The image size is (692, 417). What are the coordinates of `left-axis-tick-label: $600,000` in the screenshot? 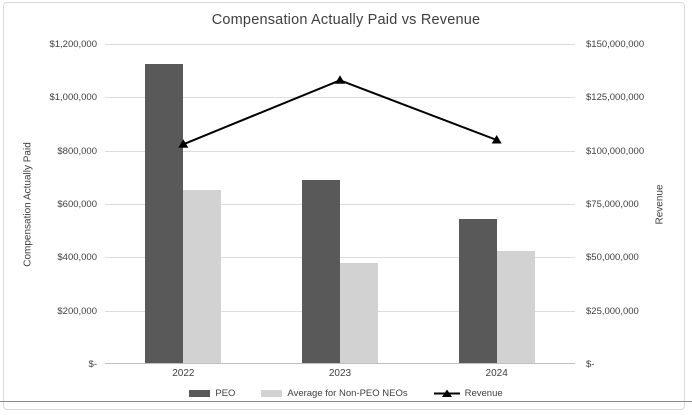 It's located at (77, 204).